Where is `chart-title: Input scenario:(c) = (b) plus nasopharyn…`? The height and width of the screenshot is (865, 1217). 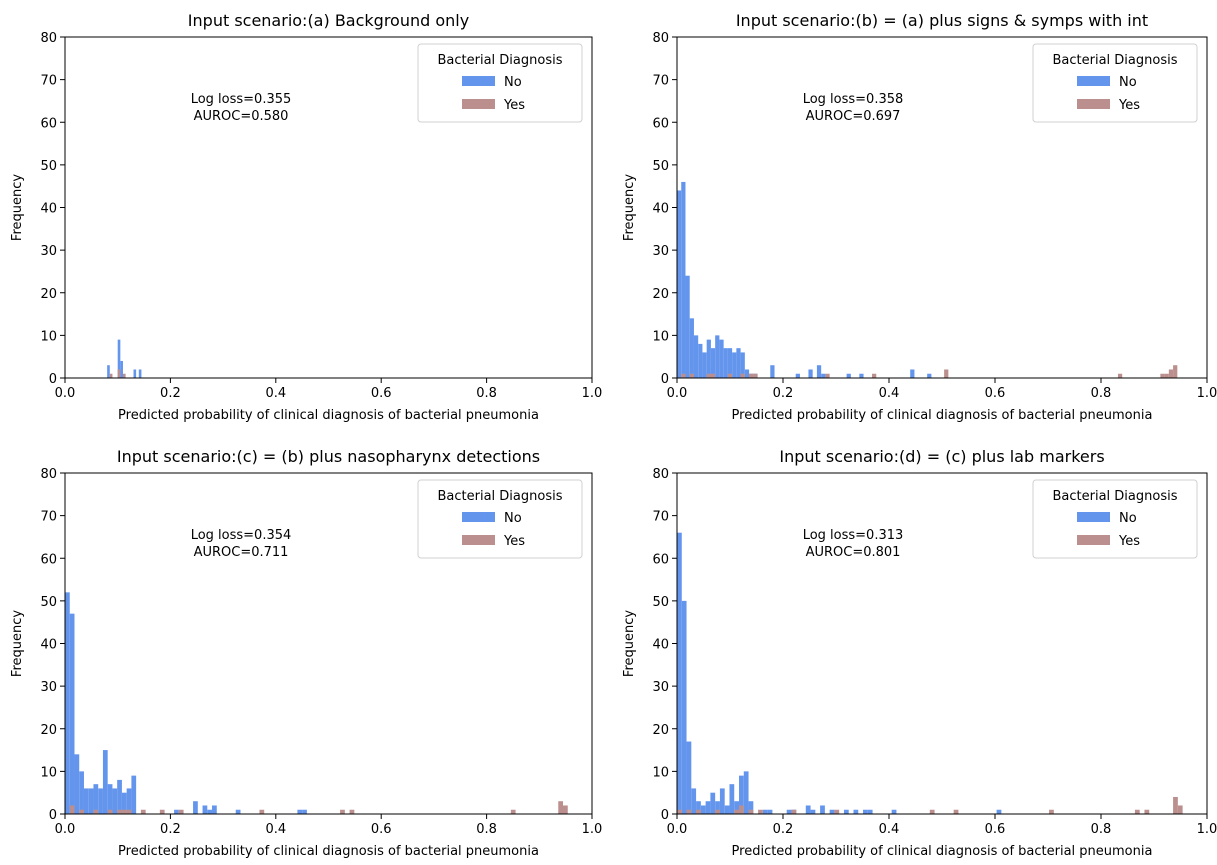
chart-title: Input scenario:(c) = (b) plus nasopharyn… is located at coordinates (328, 456).